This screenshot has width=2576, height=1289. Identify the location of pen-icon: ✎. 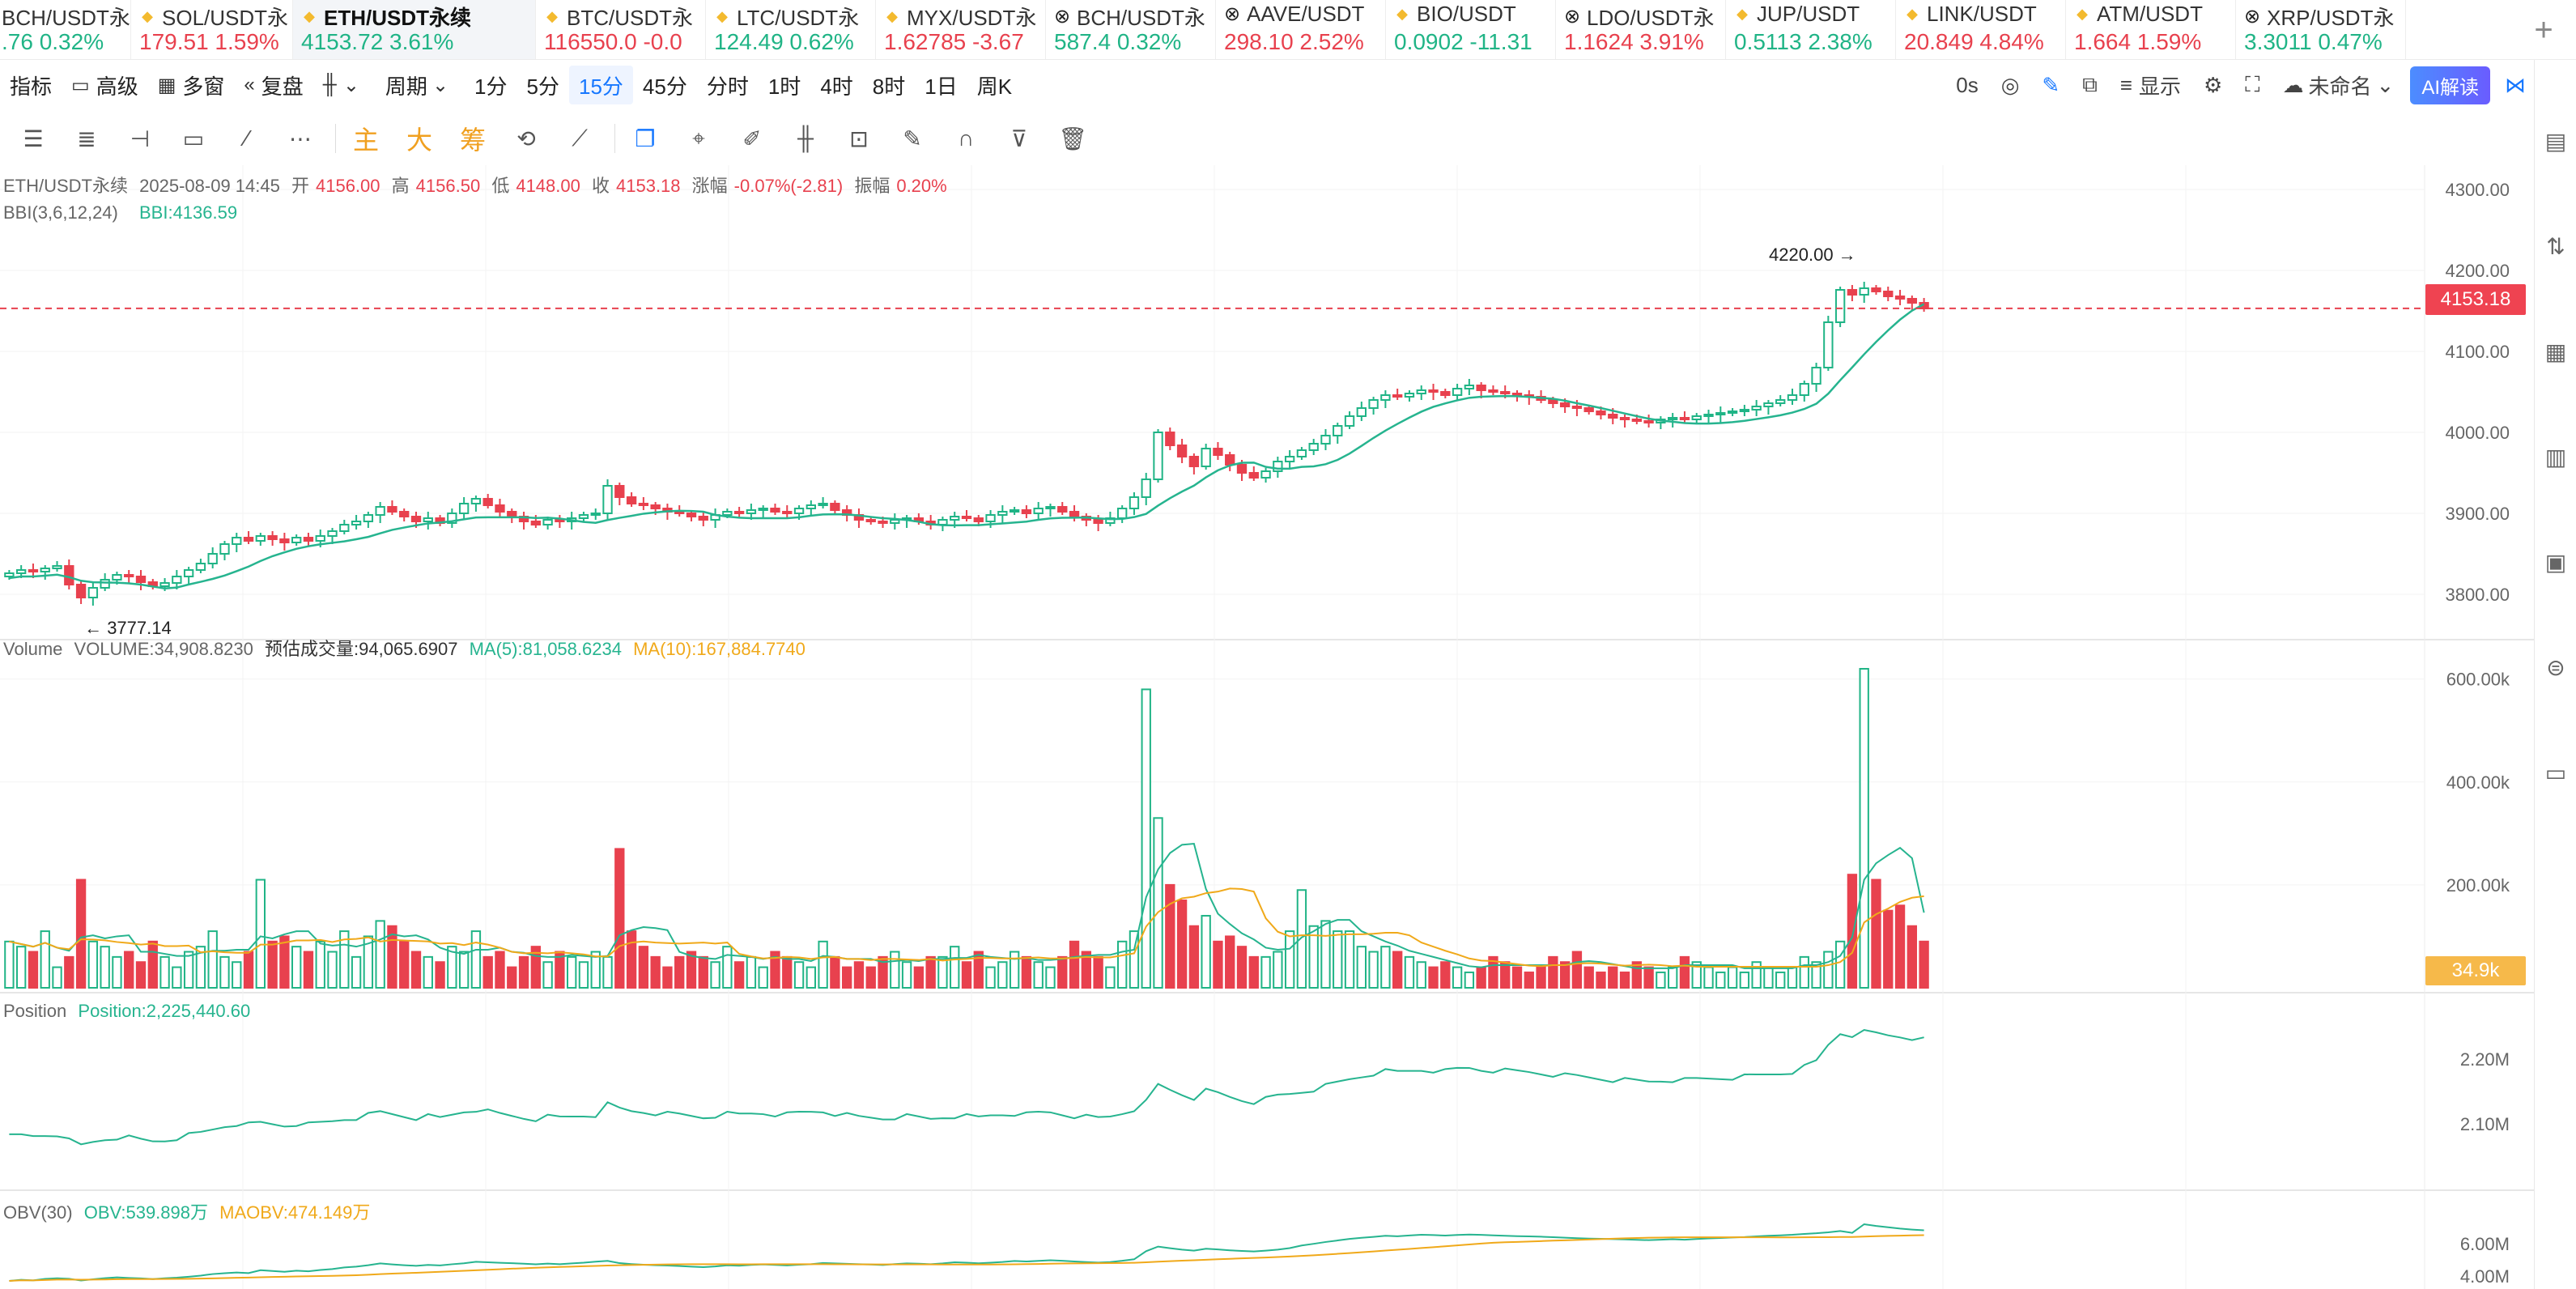
(2051, 84).